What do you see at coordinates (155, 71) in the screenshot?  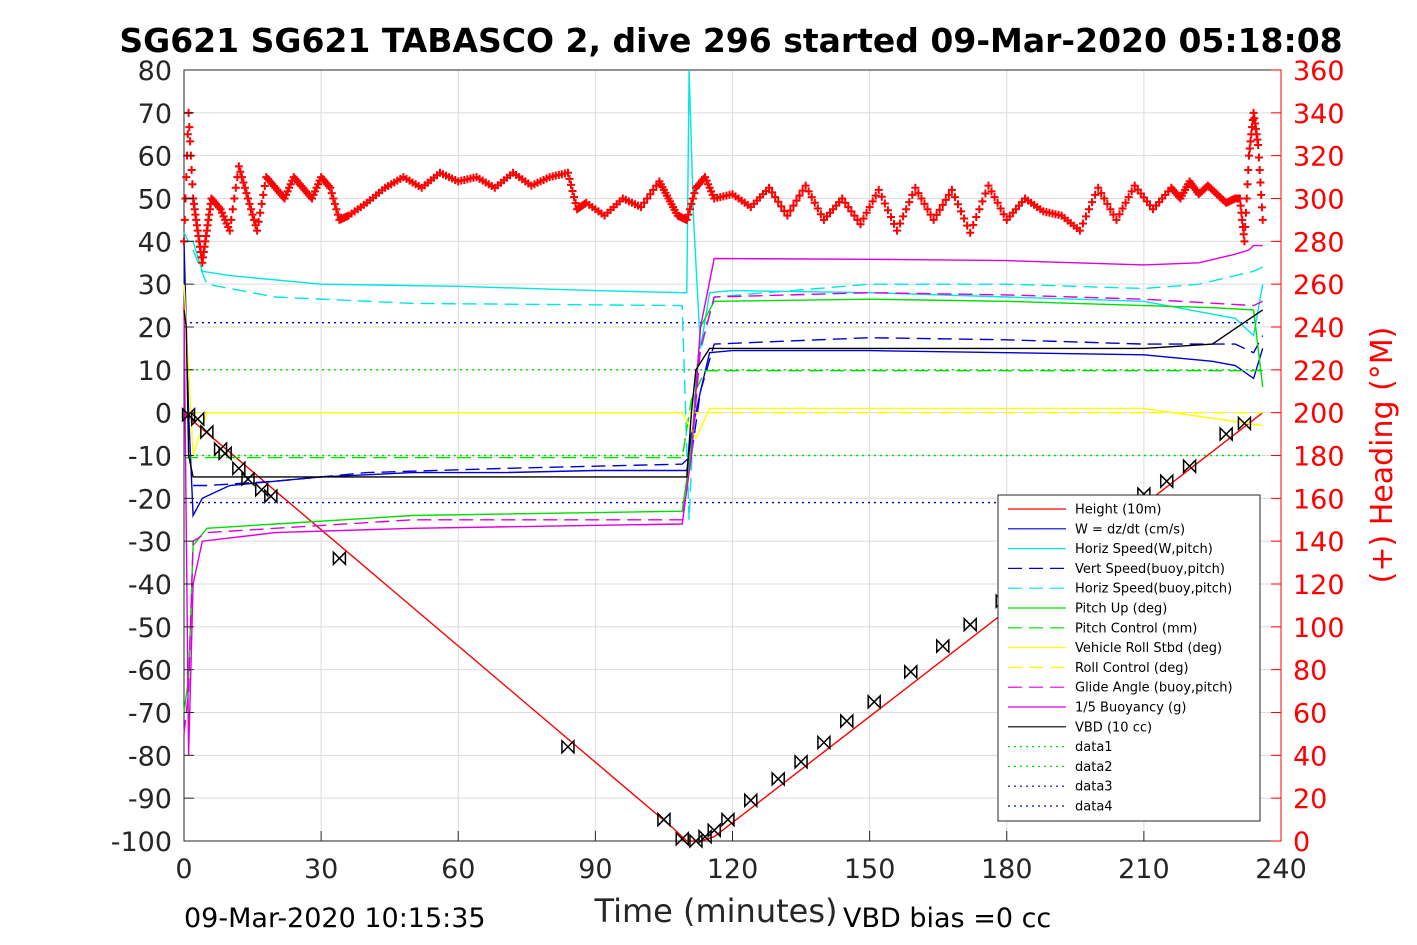 I see `left-tick-label: 80` at bounding box center [155, 71].